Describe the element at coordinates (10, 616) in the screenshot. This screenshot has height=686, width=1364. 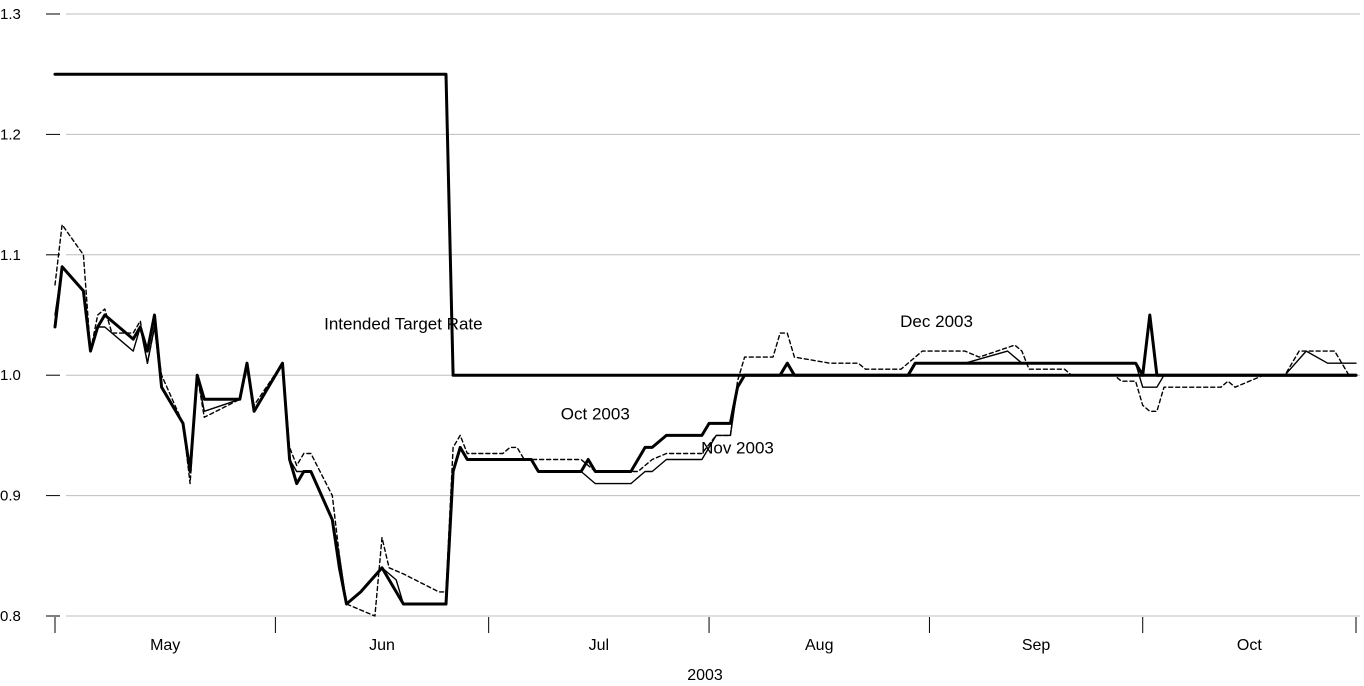
I see `y-tick-label: 0.8` at that location.